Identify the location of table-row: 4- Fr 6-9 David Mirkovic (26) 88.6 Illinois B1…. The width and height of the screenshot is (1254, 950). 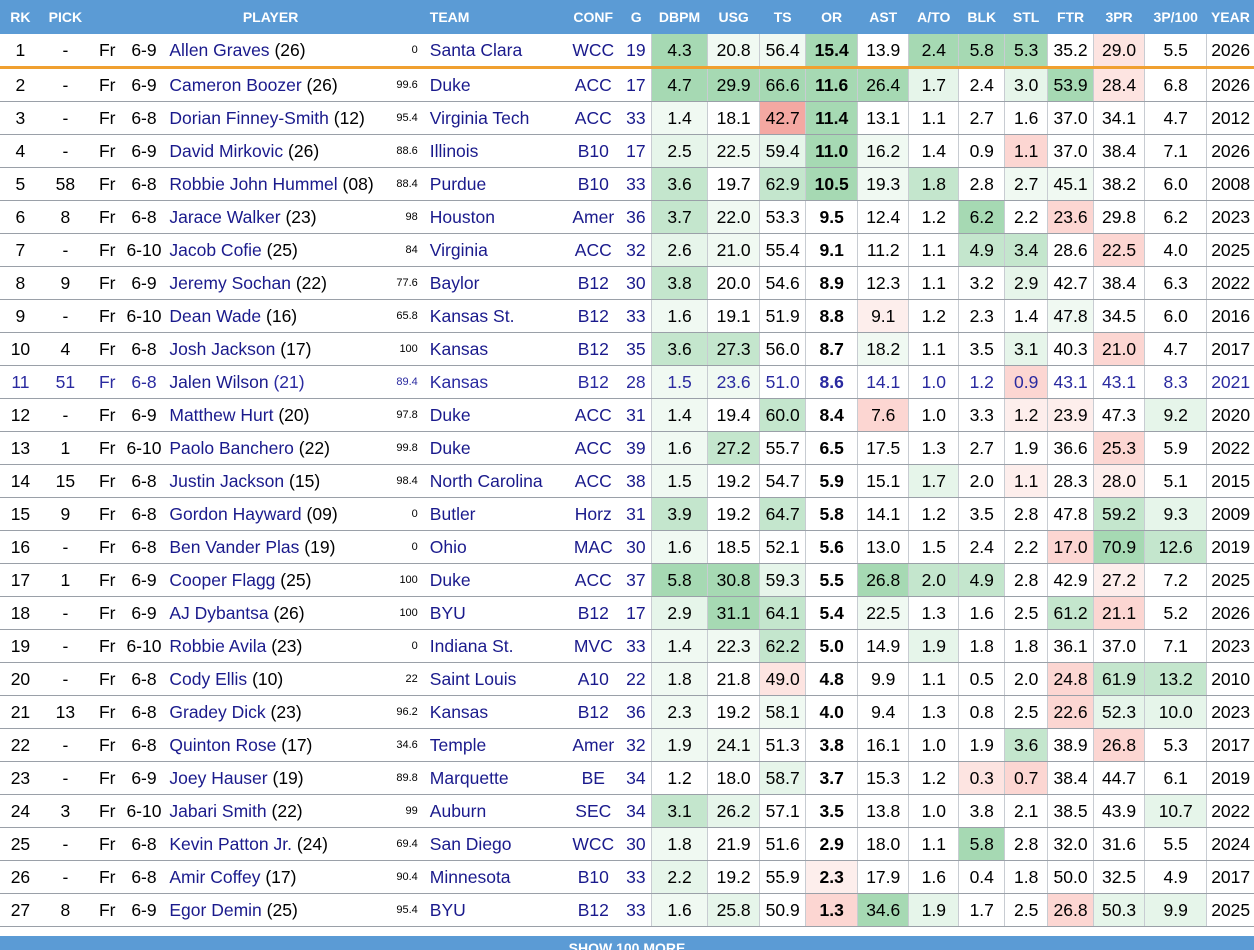
(627, 151).